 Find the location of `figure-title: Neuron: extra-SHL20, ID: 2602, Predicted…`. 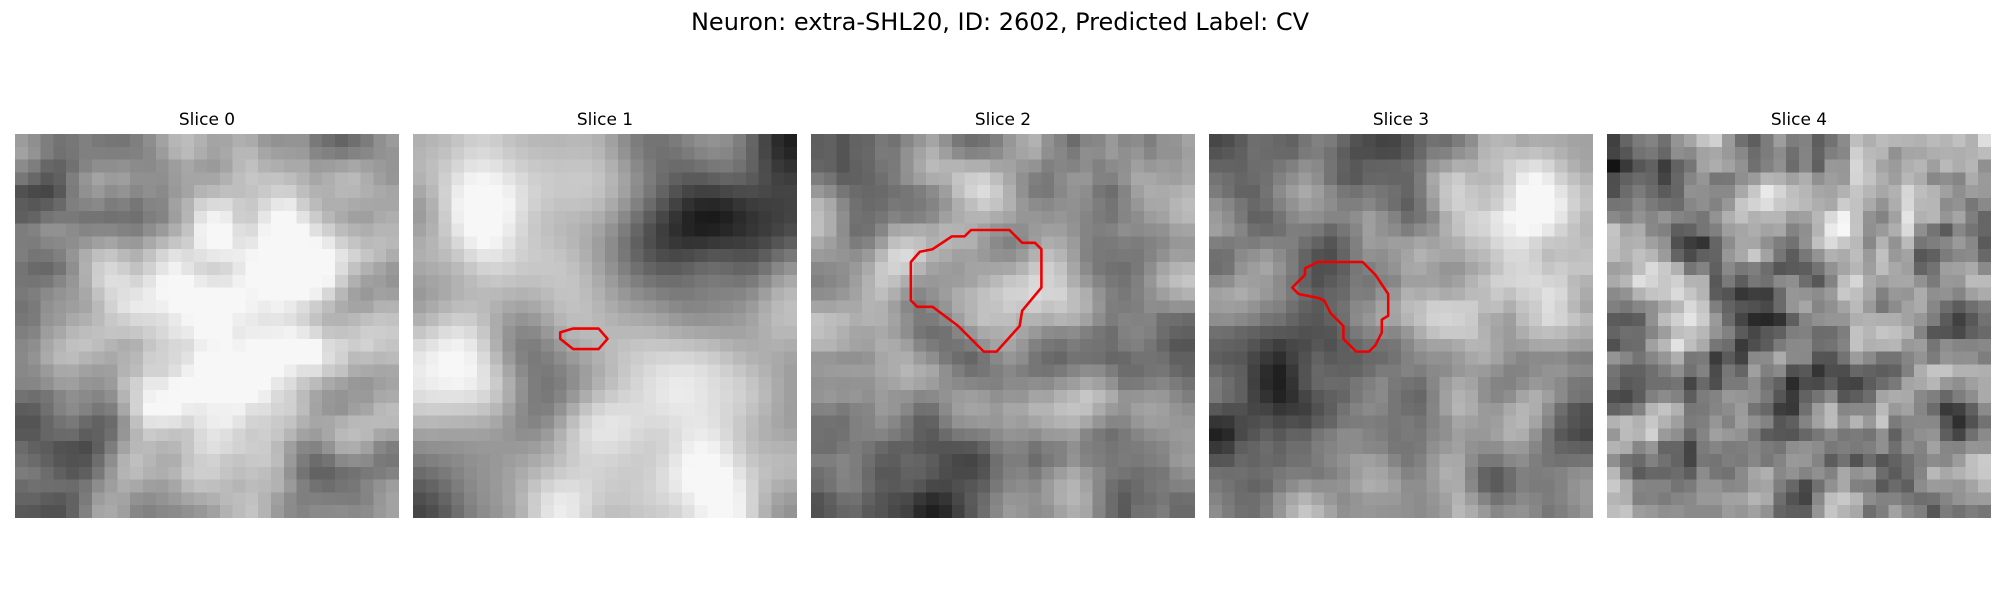

figure-title: Neuron: extra-SHL20, ID: 2602, Predicted… is located at coordinates (1000, 22).